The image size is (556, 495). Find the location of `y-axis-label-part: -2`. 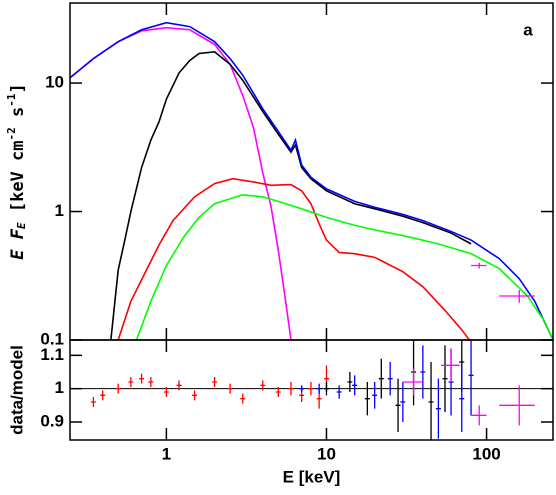

y-axis-label-part: -2 is located at coordinates (11, 133).